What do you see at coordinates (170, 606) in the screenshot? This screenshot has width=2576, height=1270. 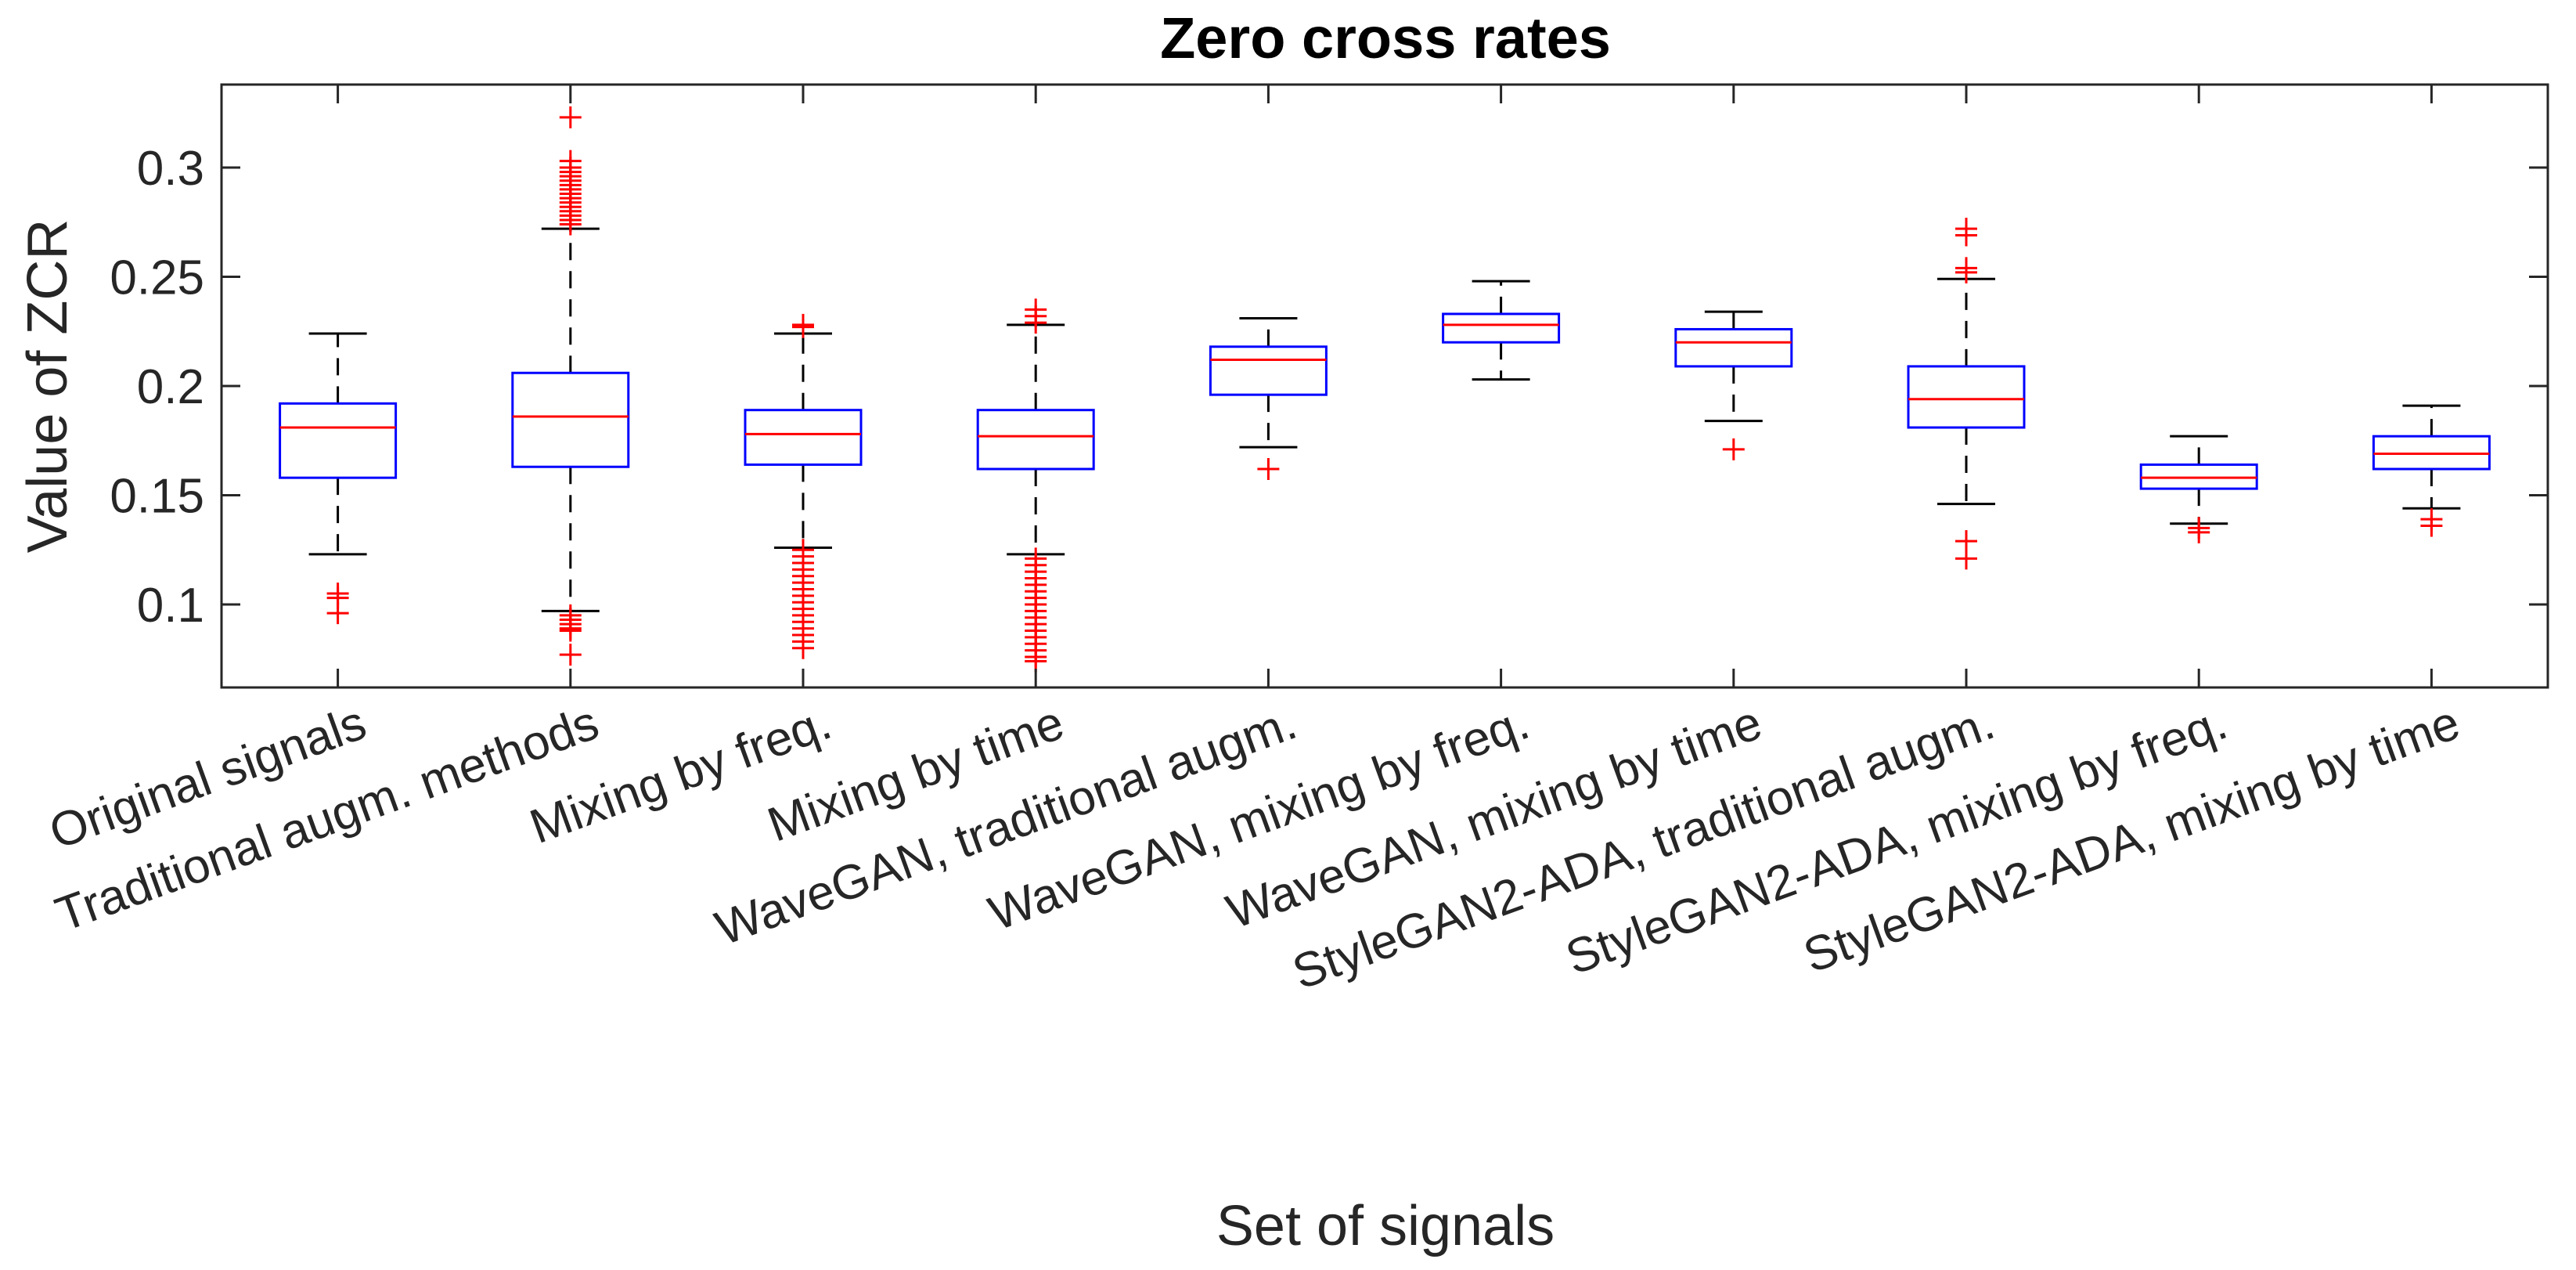 I see `y-tick-label: 0.1` at bounding box center [170, 606].